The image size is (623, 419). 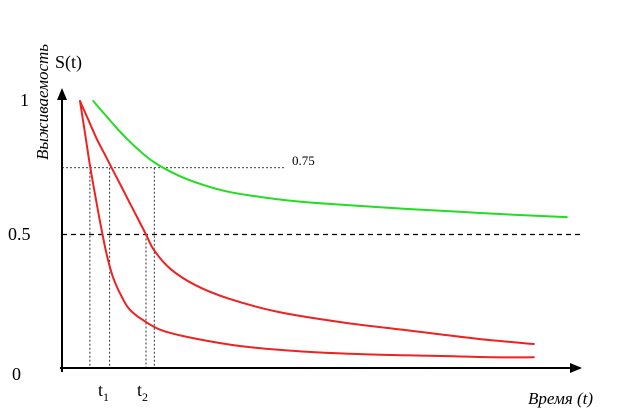 What do you see at coordinates (19, 234) in the screenshot?
I see `y-tick-0-5: 0.5` at bounding box center [19, 234].